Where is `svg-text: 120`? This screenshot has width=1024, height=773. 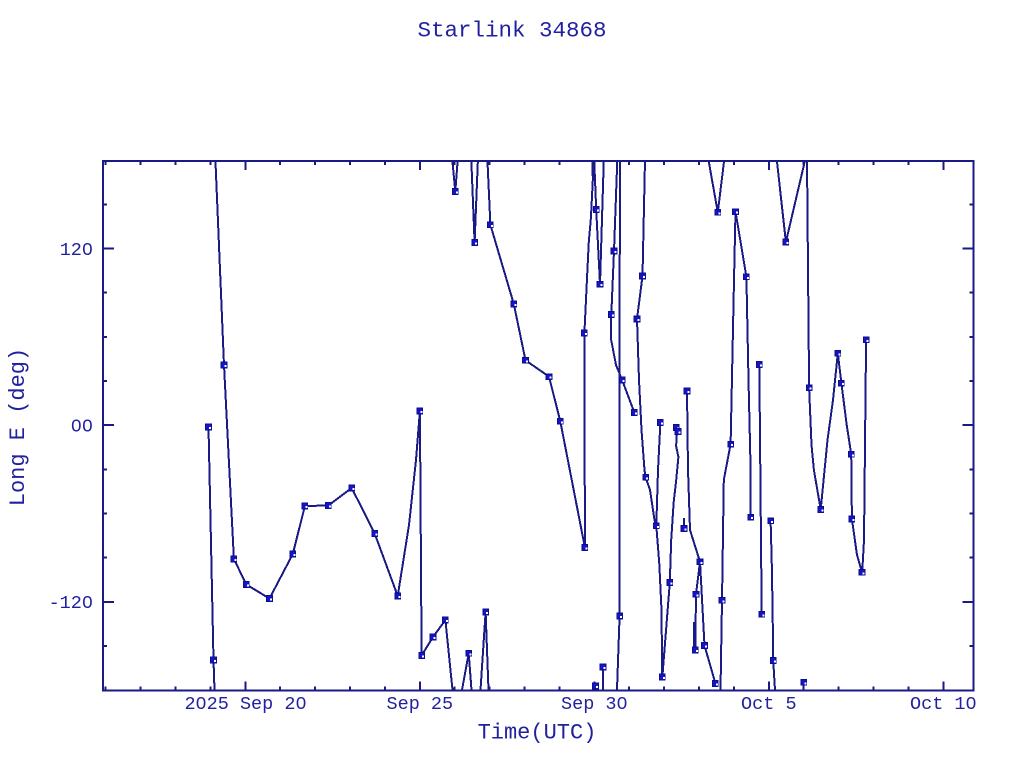
svg-text: 120 is located at coordinates (76, 250).